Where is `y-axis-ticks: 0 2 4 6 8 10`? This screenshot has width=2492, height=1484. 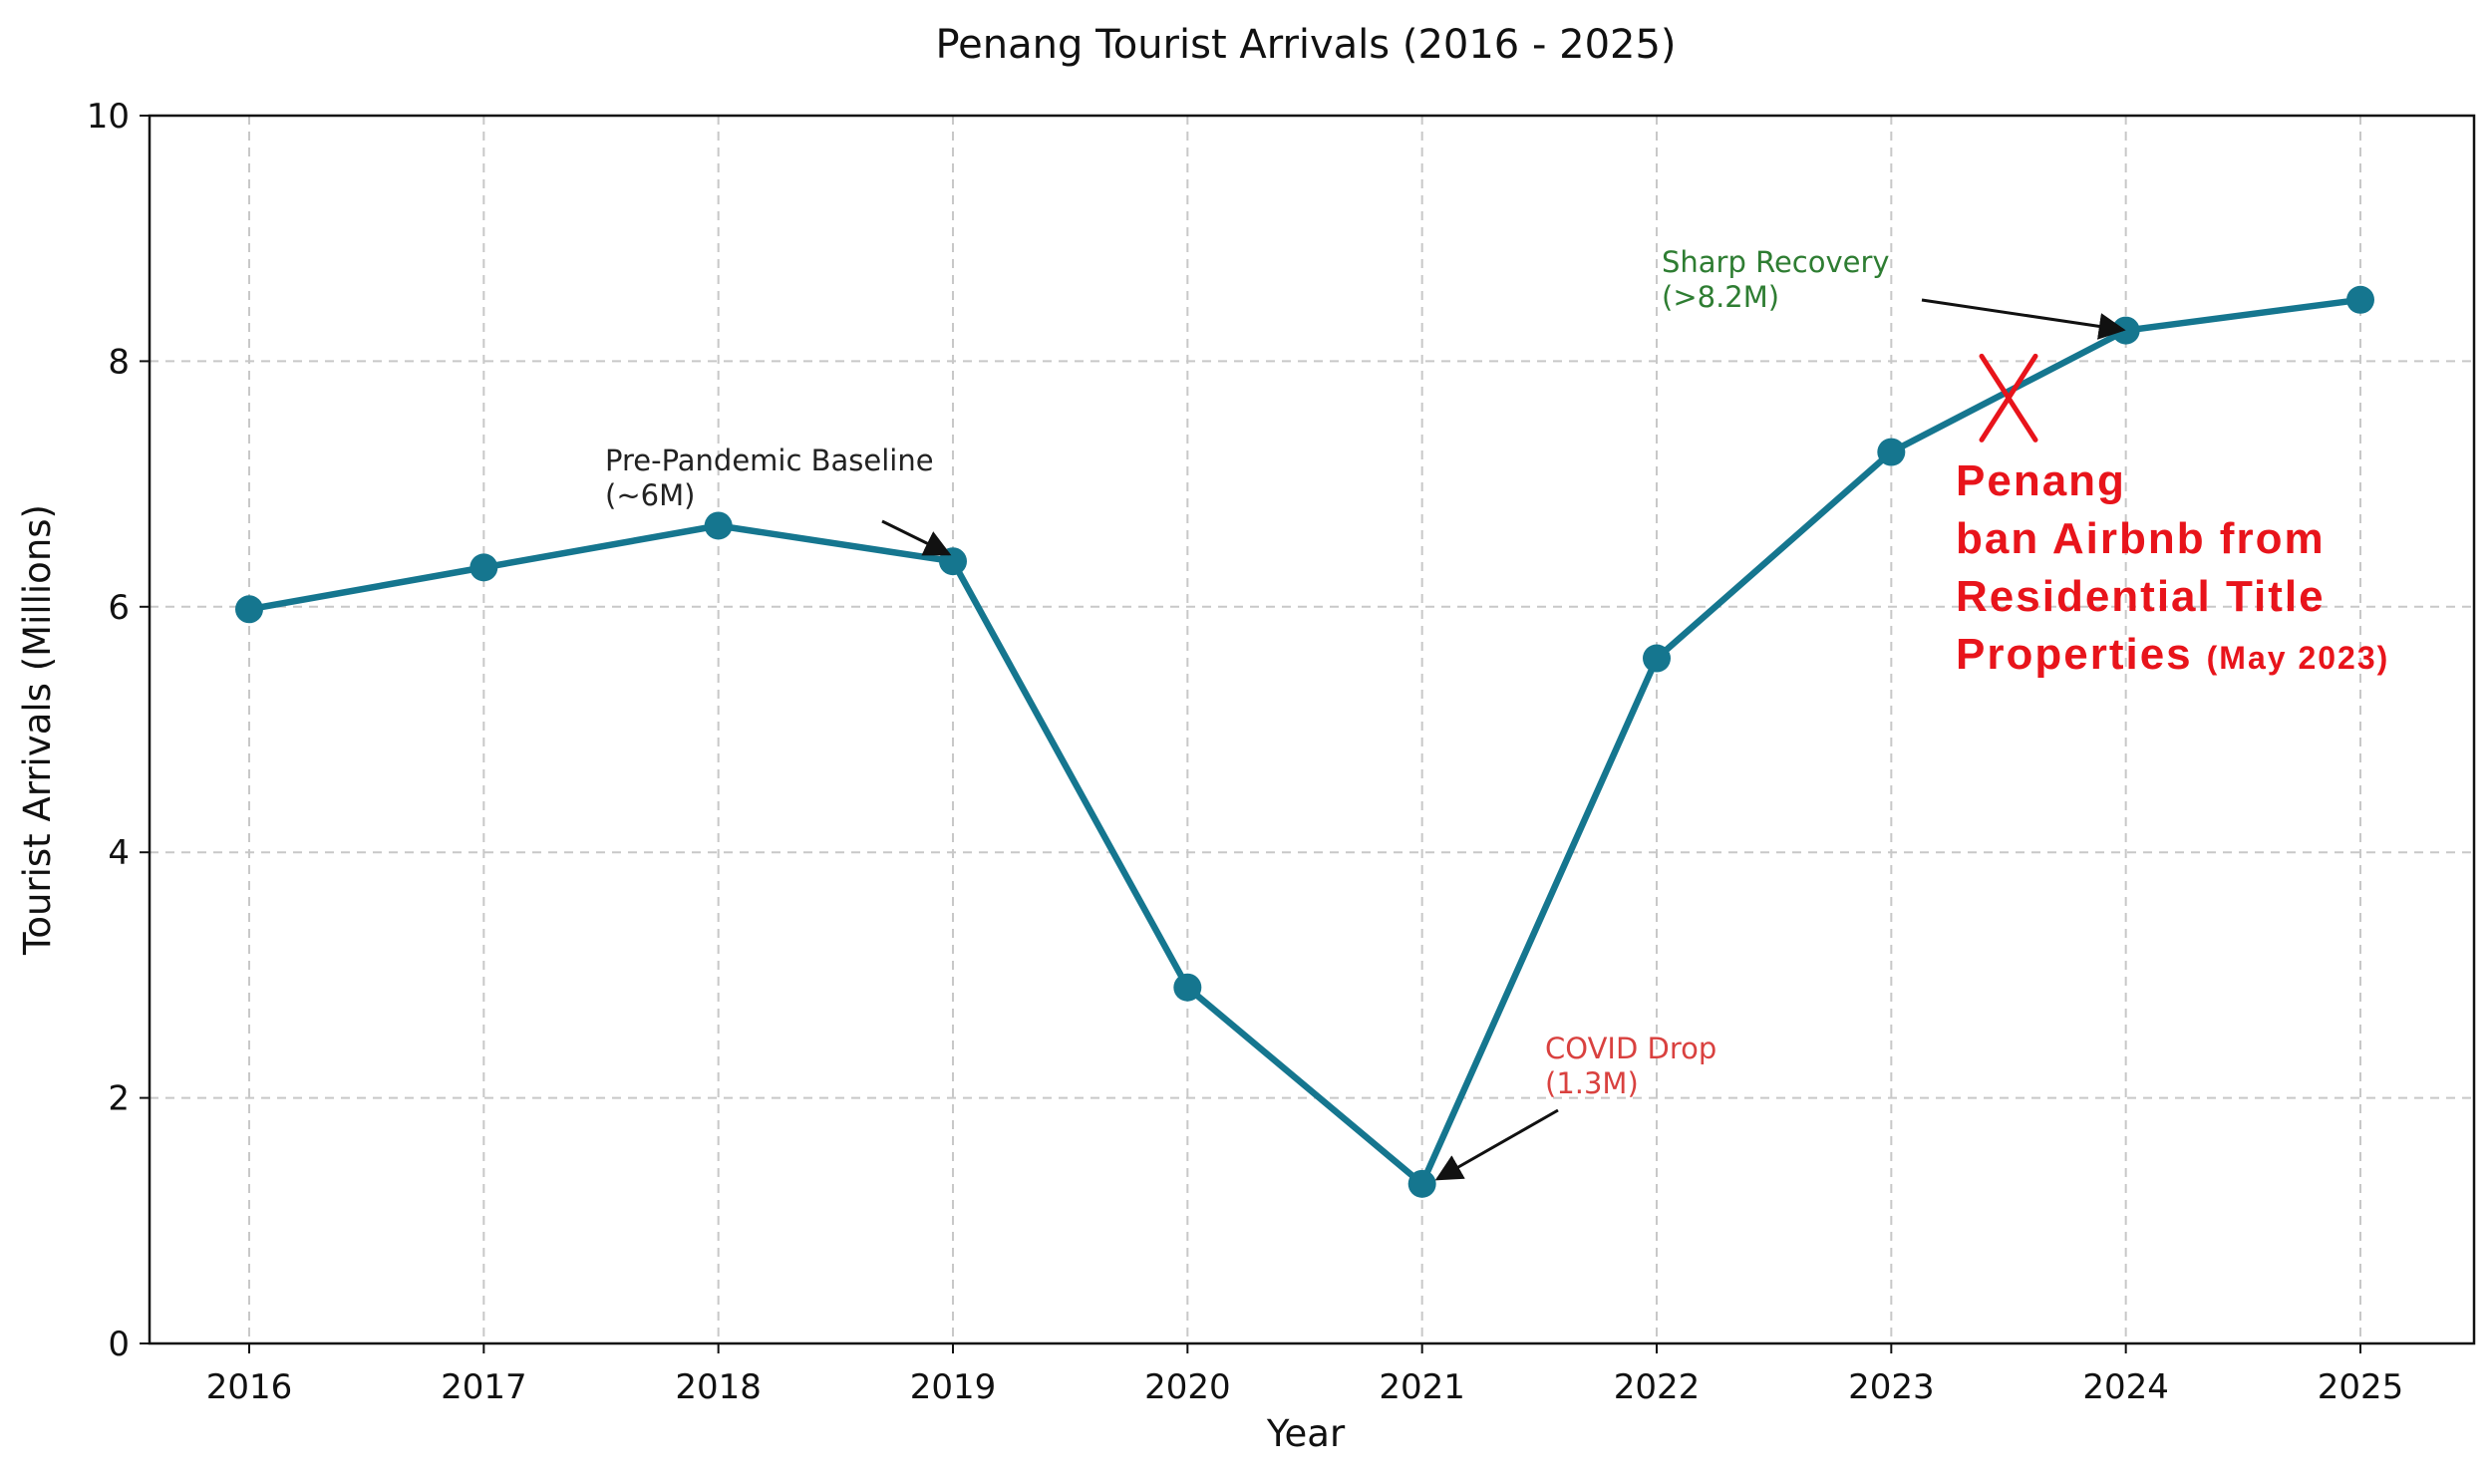 y-axis-ticks: 0 2 4 6 8 10 is located at coordinates (118, 730).